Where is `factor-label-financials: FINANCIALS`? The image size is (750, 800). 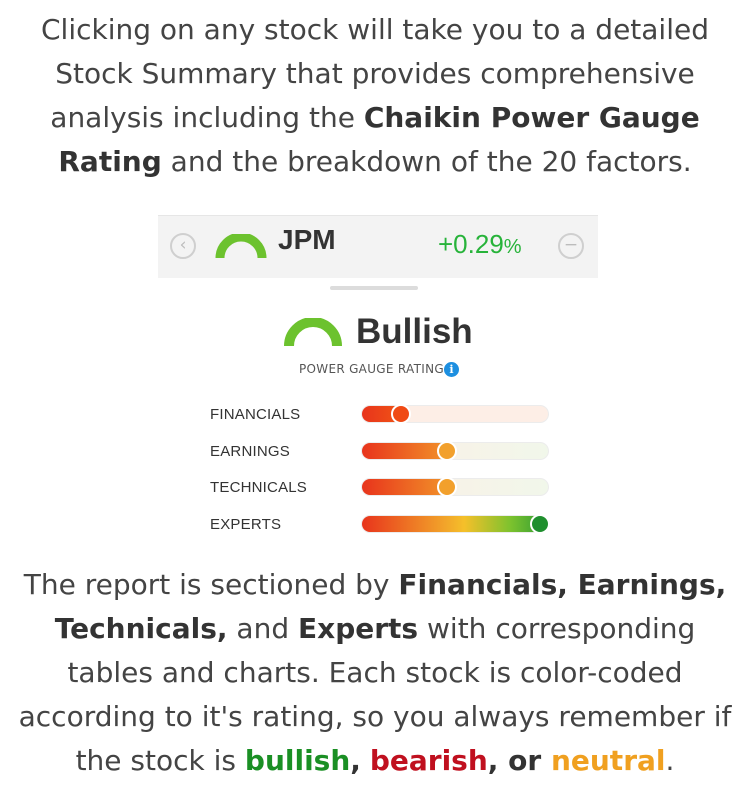 factor-label-financials: FINANCIALS is located at coordinates (255, 414).